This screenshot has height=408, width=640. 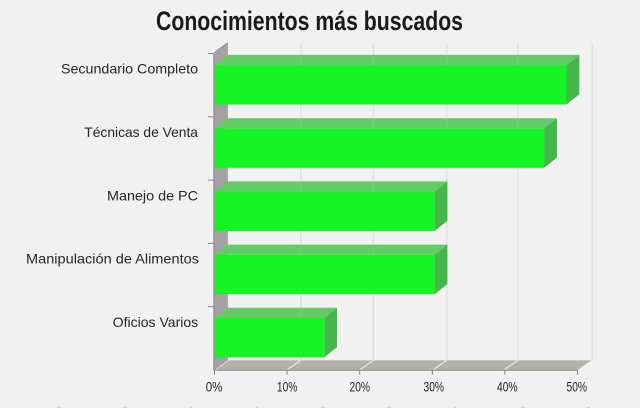 What do you see at coordinates (360, 387) in the screenshot?
I see `svg-text: 20%` at bounding box center [360, 387].